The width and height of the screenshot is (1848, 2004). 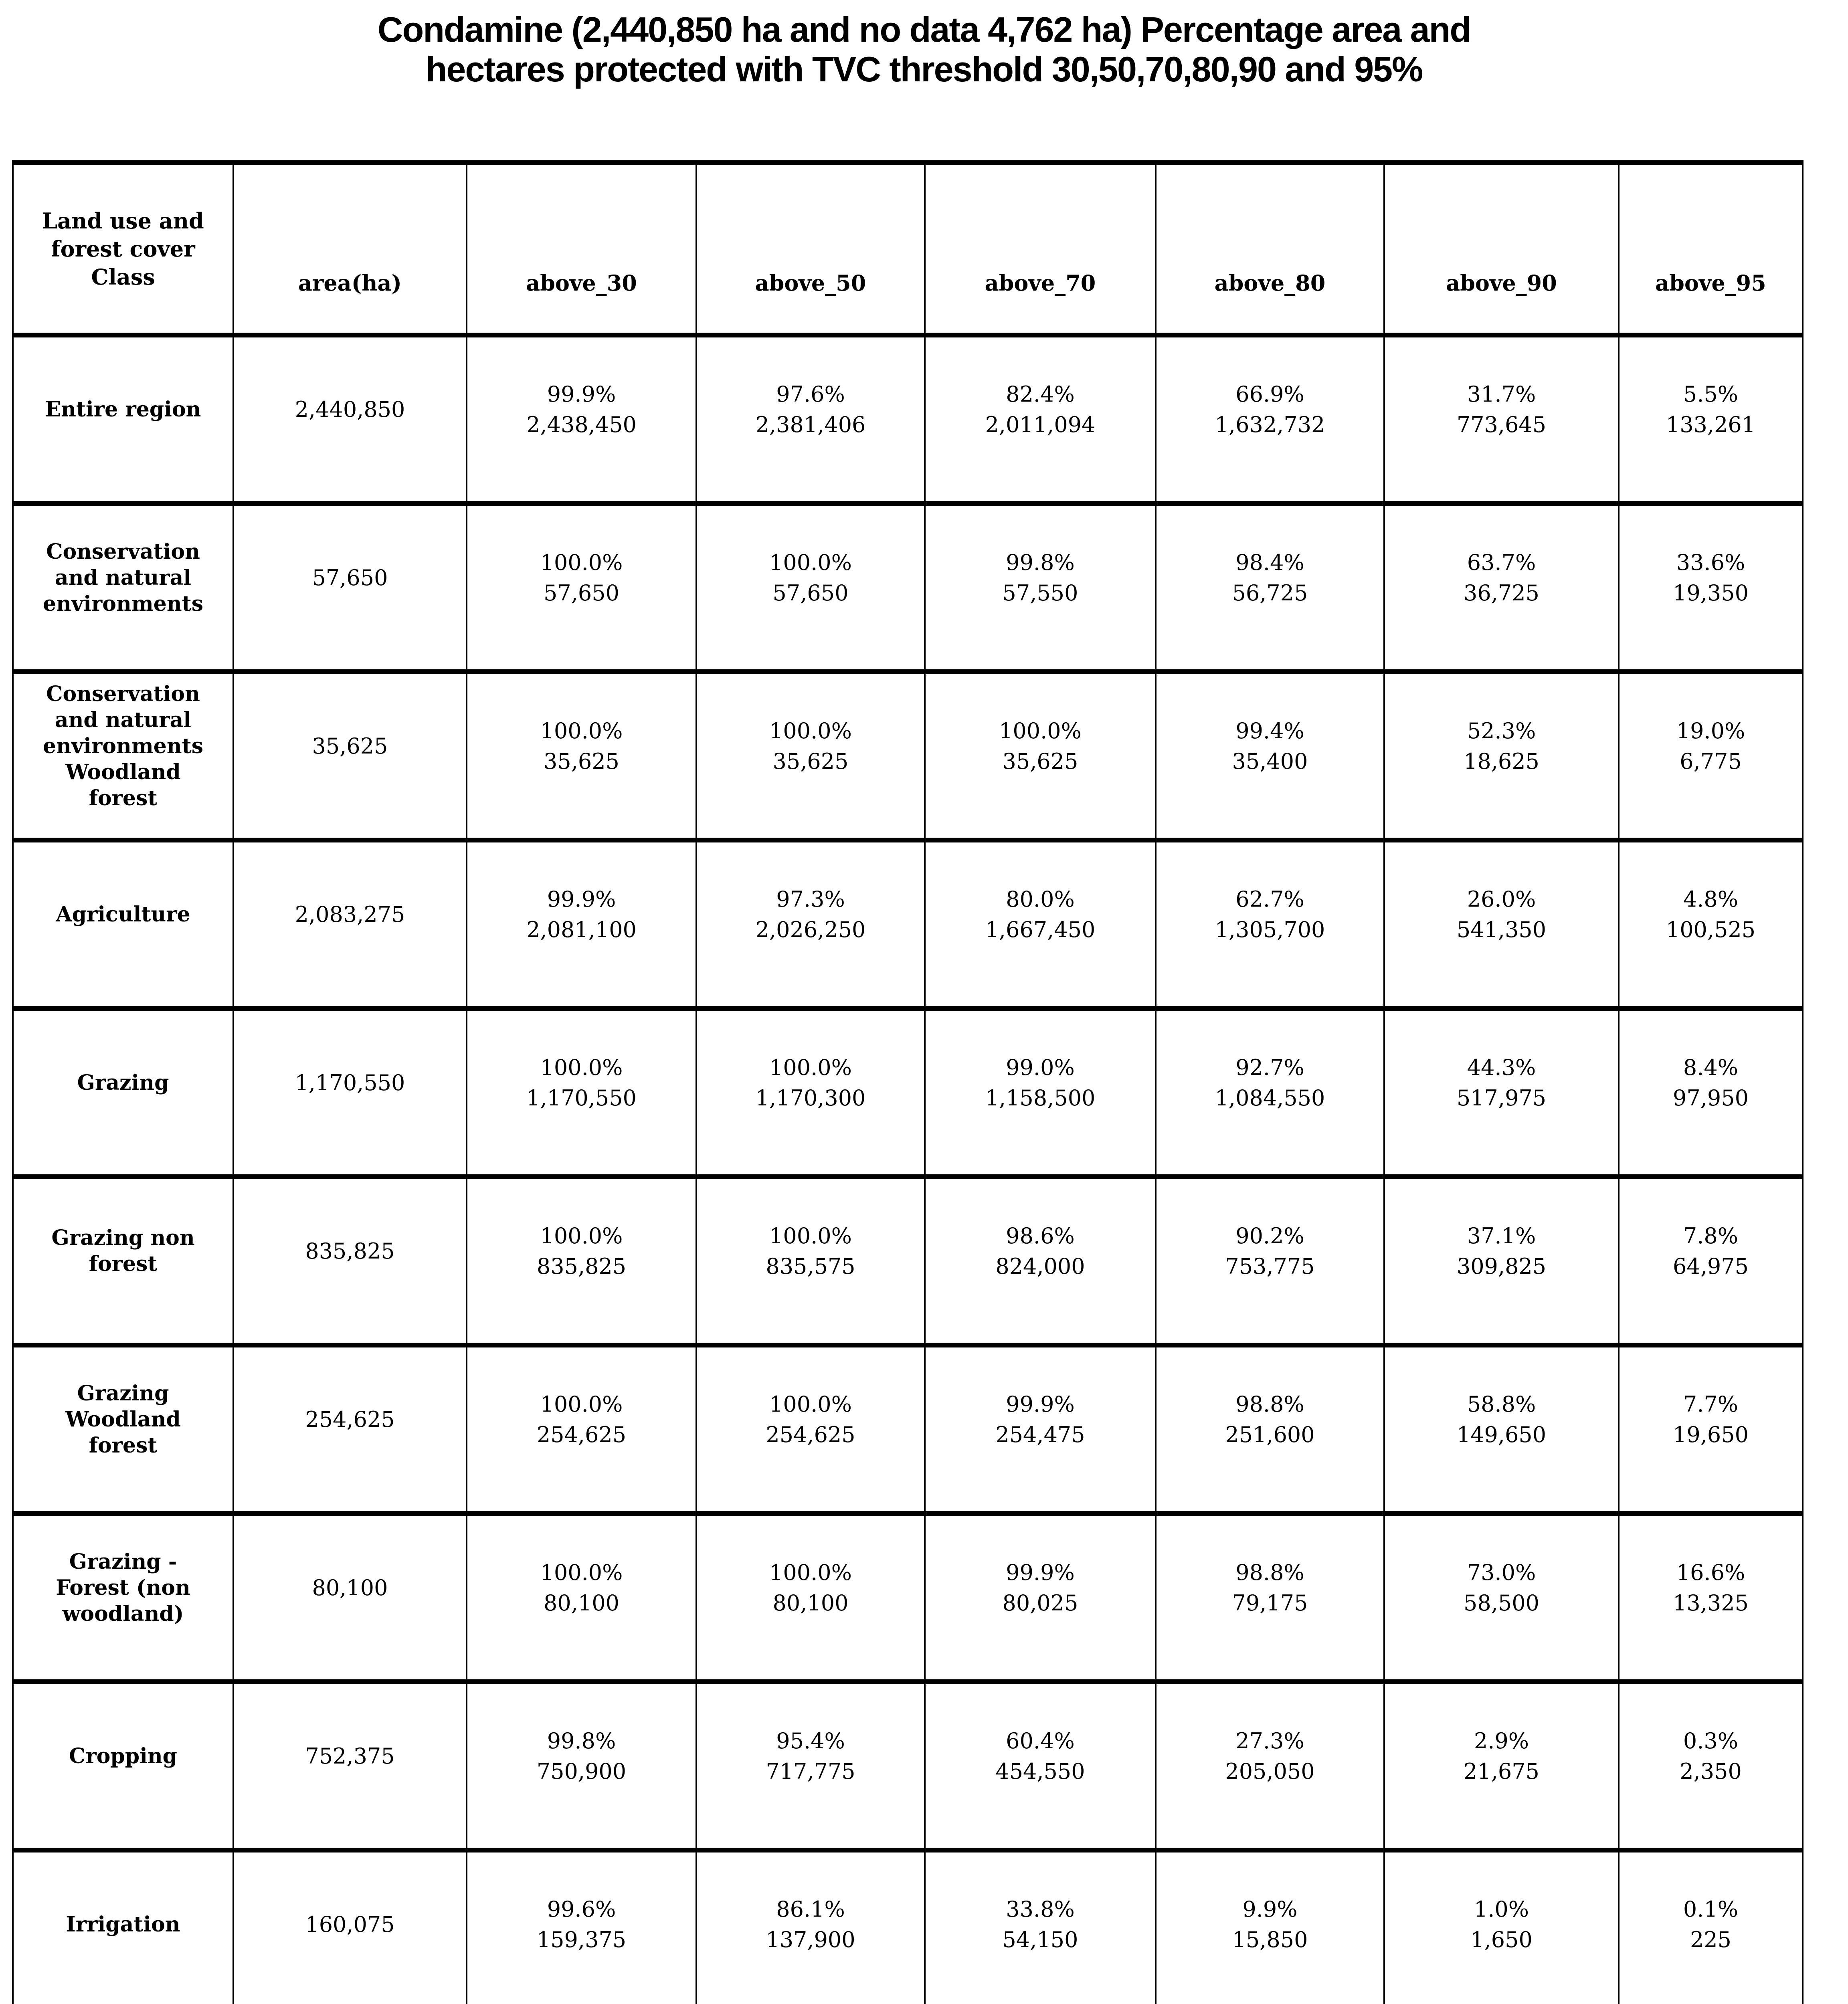 I want to click on hectares-value: 454,550, so click(x=1040, y=1771).